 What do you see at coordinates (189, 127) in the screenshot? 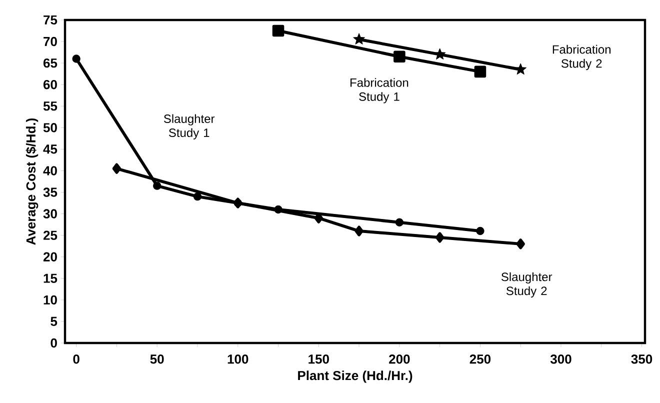
I see `text: Slaughter Study 1` at bounding box center [189, 127].